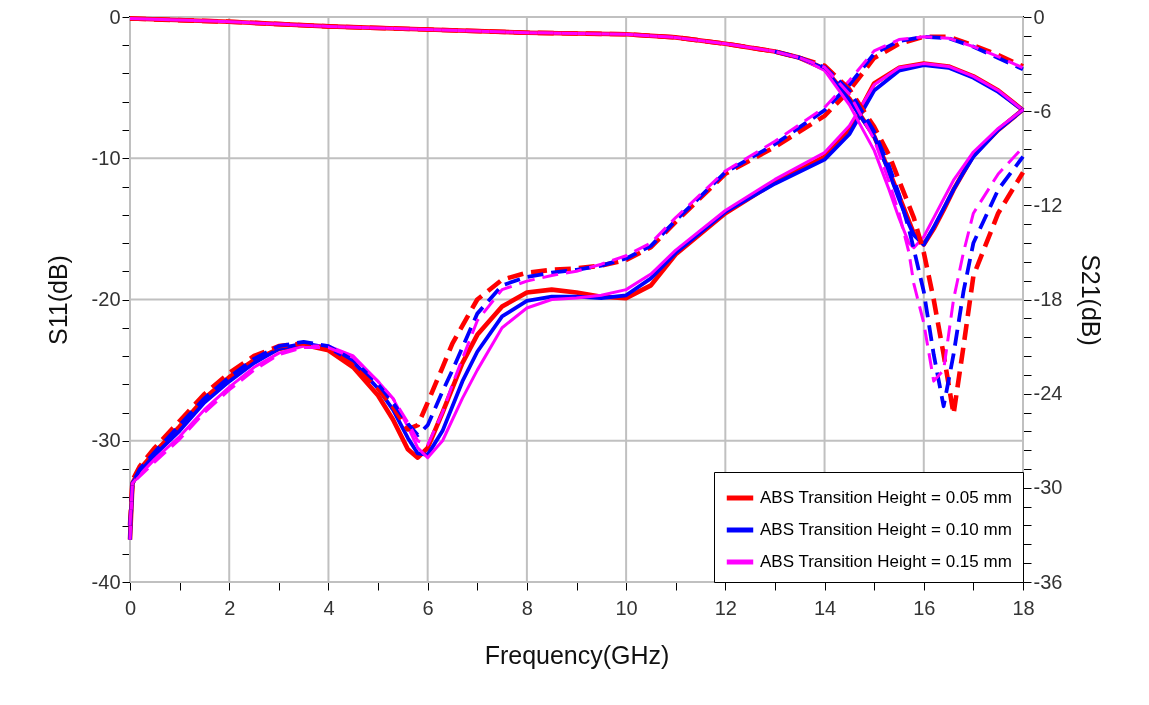 Image resolution: width=1149 pixels, height=705 pixels. I want to click on y2-tick-label: -24, so click(1048, 393).